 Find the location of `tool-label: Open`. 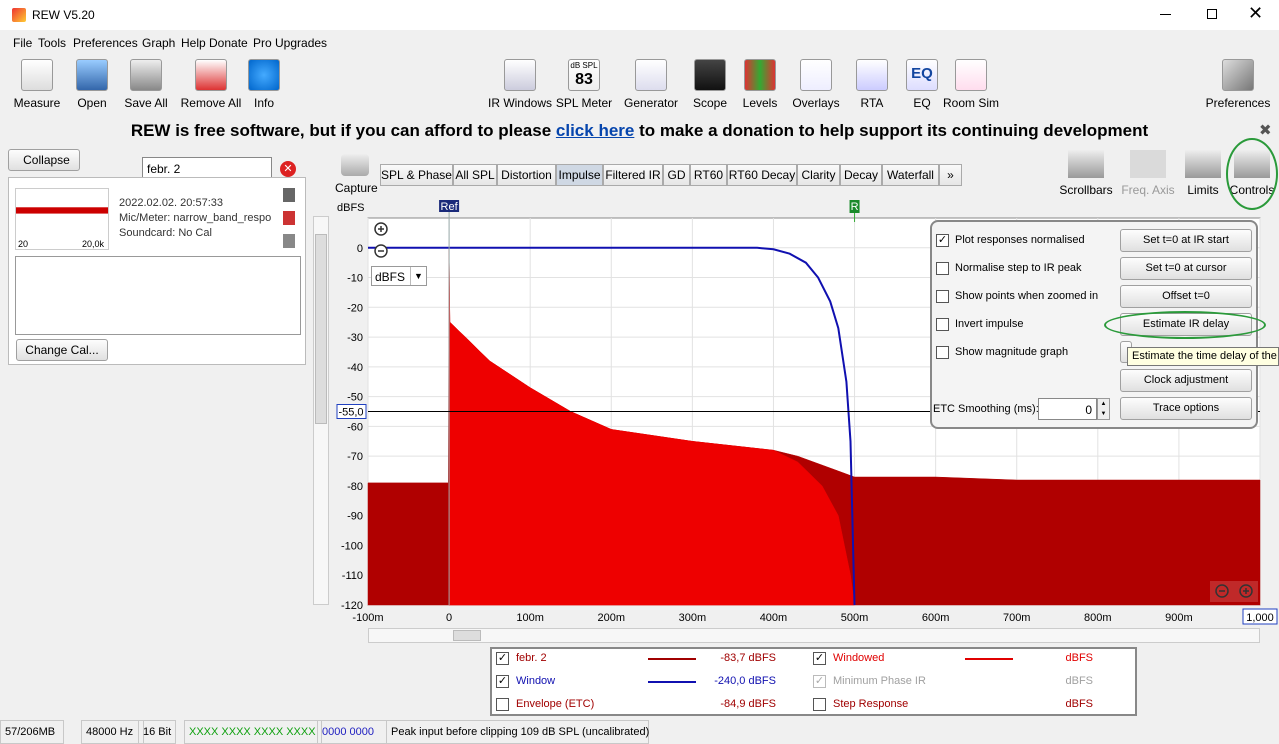

tool-label: Open is located at coordinates (92, 103).